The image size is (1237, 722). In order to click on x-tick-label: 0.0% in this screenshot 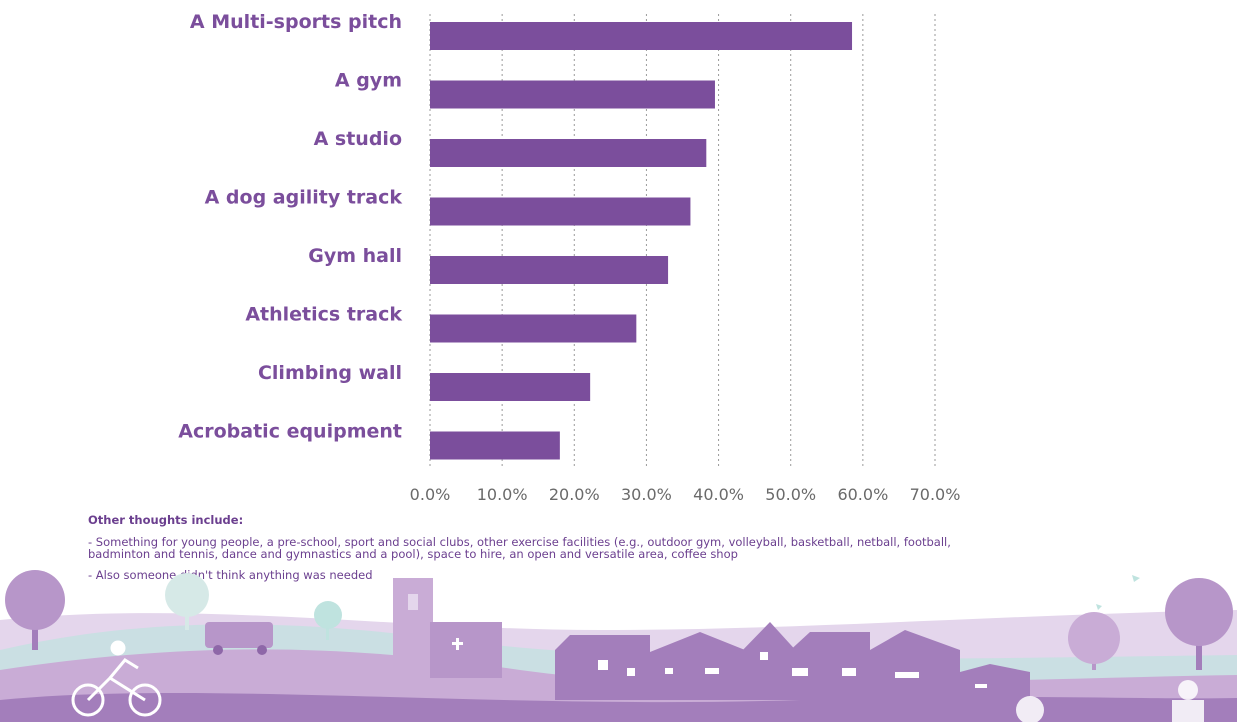, I will do `click(430, 494)`.